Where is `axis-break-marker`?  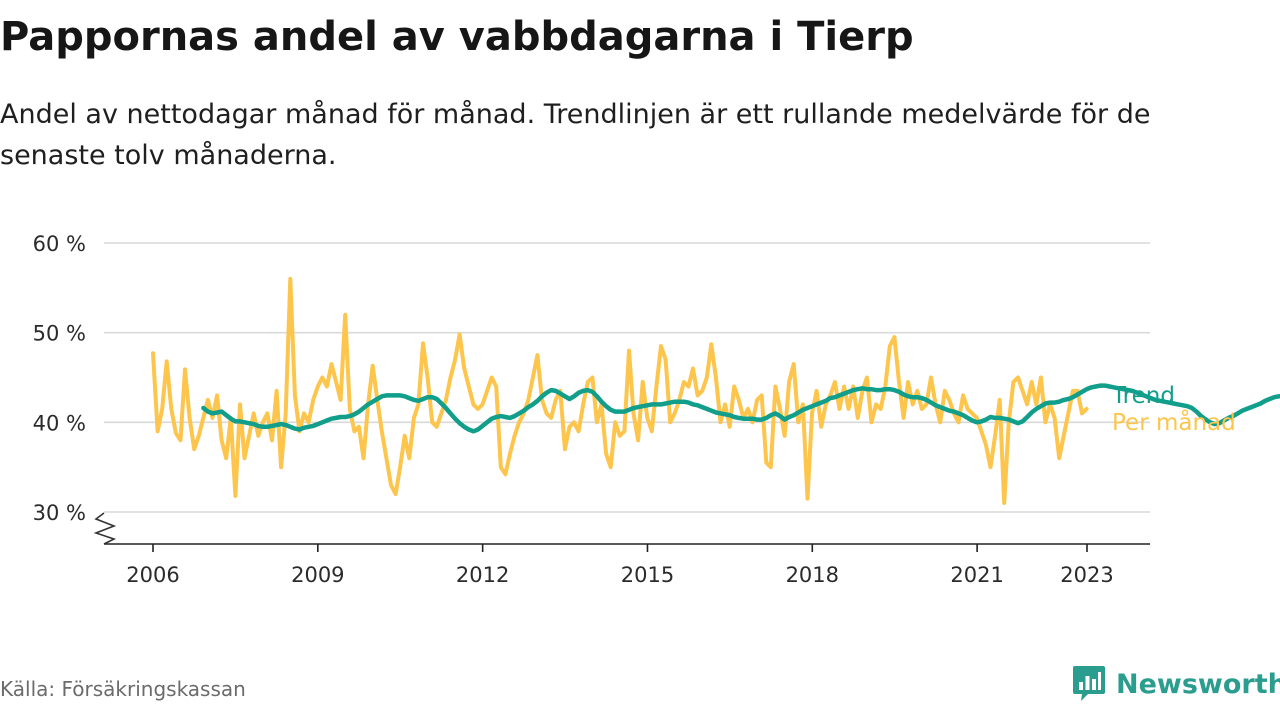
axis-break-marker is located at coordinates (105, 528).